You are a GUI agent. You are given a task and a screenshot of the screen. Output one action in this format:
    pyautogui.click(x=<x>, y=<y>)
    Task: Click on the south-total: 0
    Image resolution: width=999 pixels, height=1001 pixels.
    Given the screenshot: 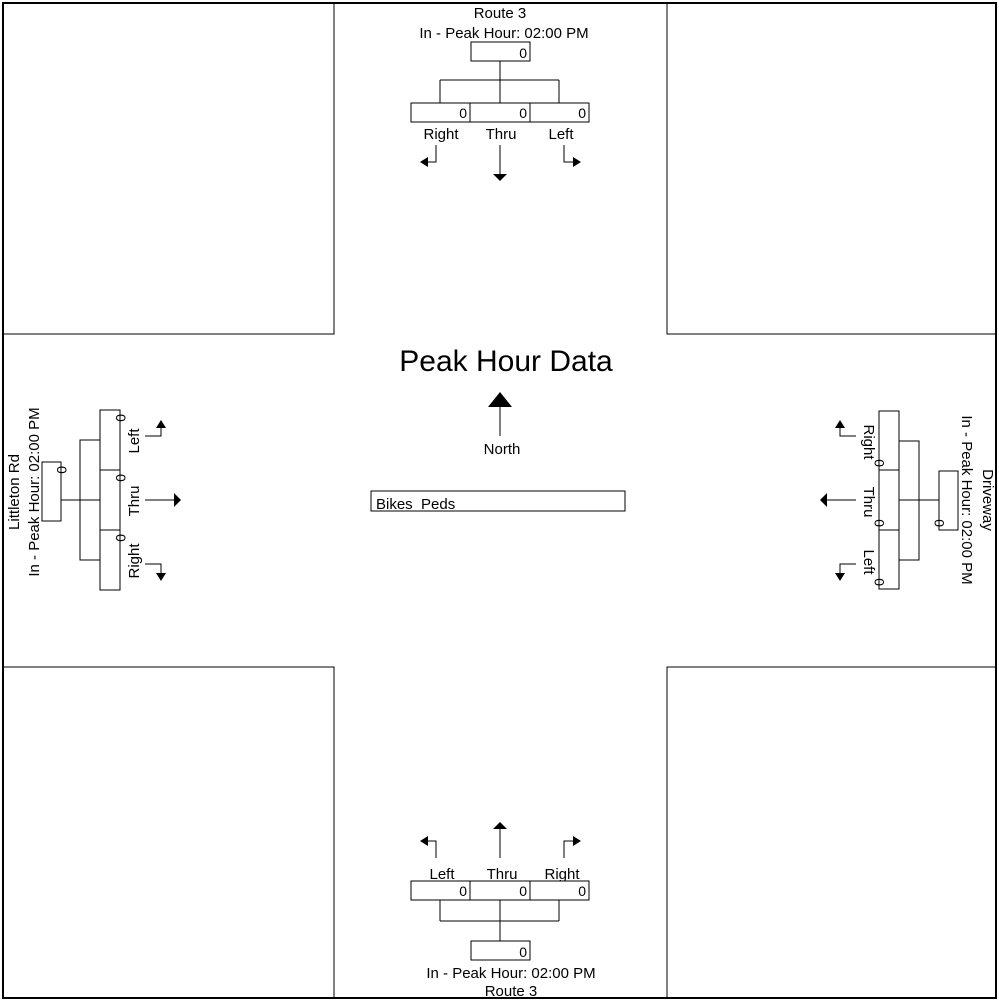 What is the action you would take?
    pyautogui.click(x=523, y=952)
    